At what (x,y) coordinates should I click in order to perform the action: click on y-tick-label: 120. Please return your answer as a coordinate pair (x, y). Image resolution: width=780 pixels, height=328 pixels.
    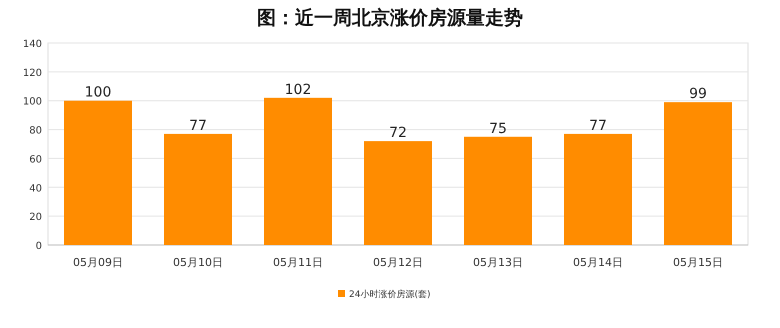
    Looking at the image, I should click on (32, 73).